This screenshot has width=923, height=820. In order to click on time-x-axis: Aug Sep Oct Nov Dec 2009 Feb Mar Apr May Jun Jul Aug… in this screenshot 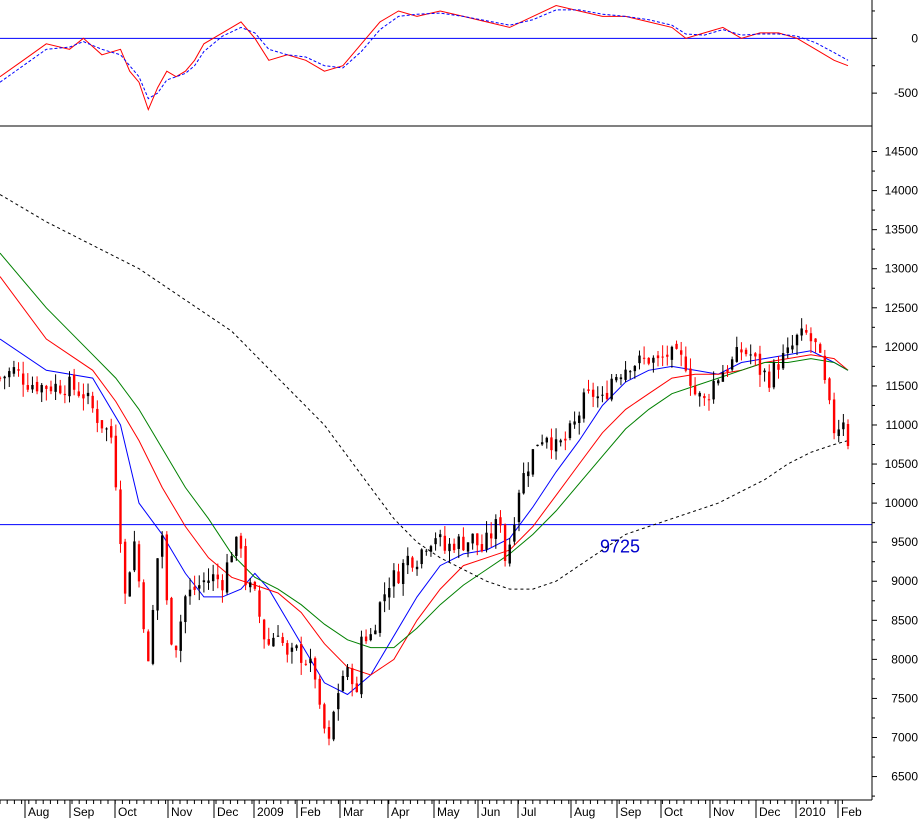, I will do `click(431, 809)`.